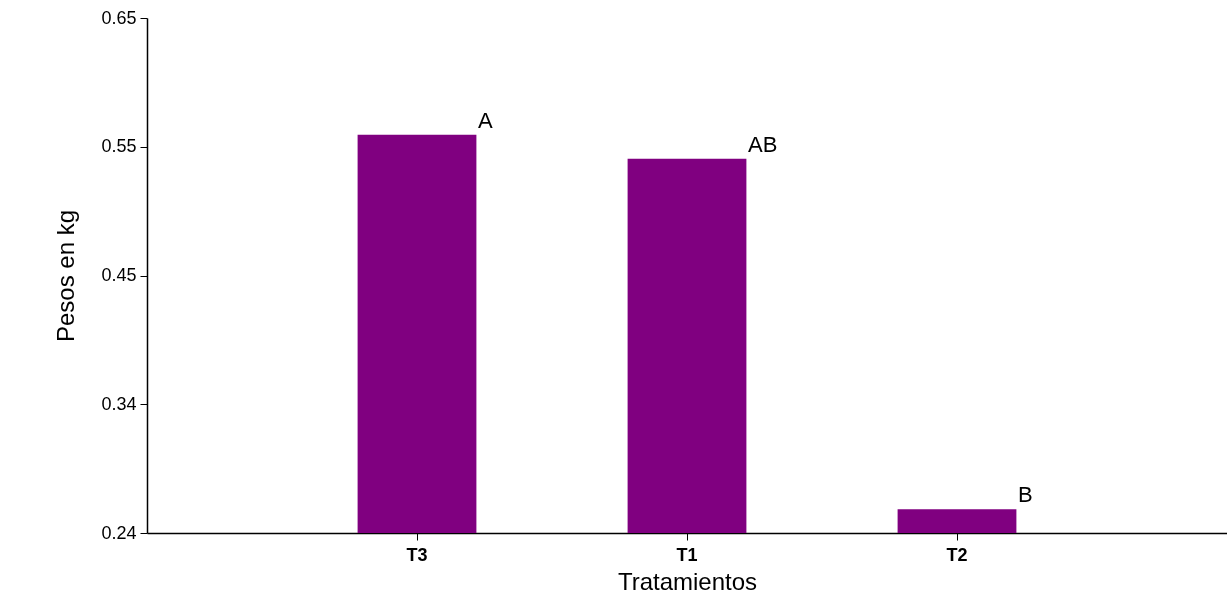  Describe the element at coordinates (66, 276) in the screenshot. I see `y-axis-title: Pesos en kg` at that location.